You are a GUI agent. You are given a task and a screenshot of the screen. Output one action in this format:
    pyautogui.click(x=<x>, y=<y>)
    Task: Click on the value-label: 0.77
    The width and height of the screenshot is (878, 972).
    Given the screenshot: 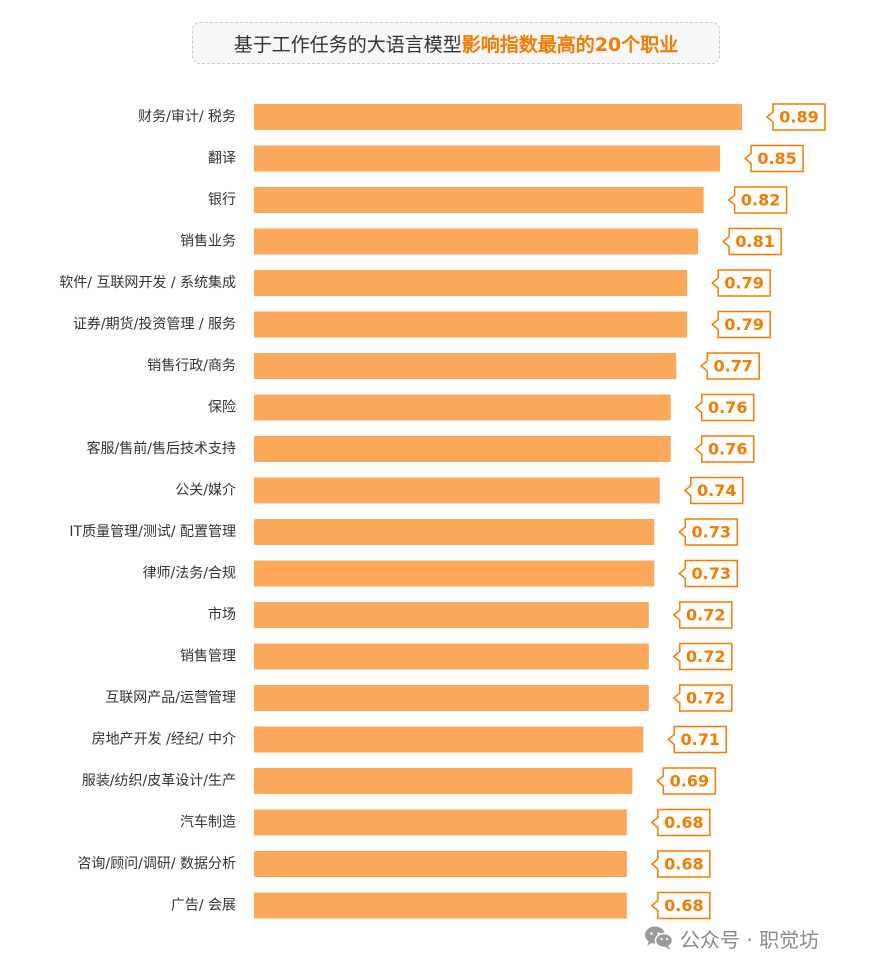 What is the action you would take?
    pyautogui.click(x=732, y=366)
    